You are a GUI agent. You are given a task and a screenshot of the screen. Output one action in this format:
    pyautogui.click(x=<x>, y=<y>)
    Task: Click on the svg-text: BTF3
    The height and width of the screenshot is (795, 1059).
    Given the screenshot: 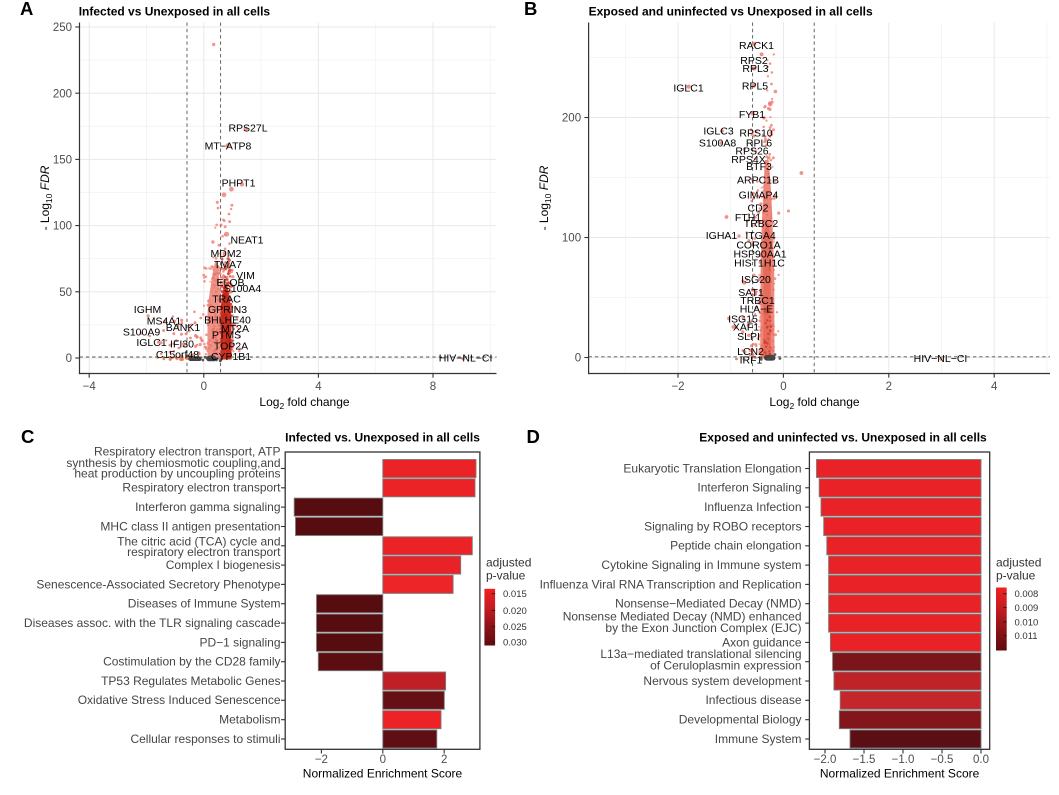 What is the action you would take?
    pyautogui.click(x=759, y=167)
    